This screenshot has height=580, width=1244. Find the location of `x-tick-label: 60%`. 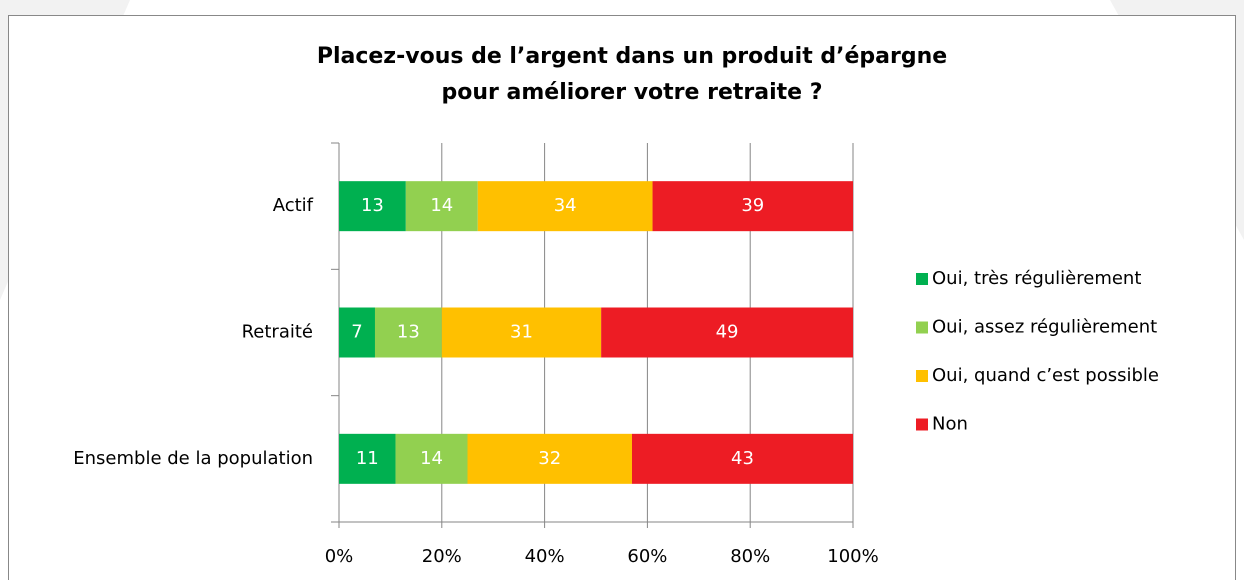

x-tick-label: 60% is located at coordinates (647, 556).